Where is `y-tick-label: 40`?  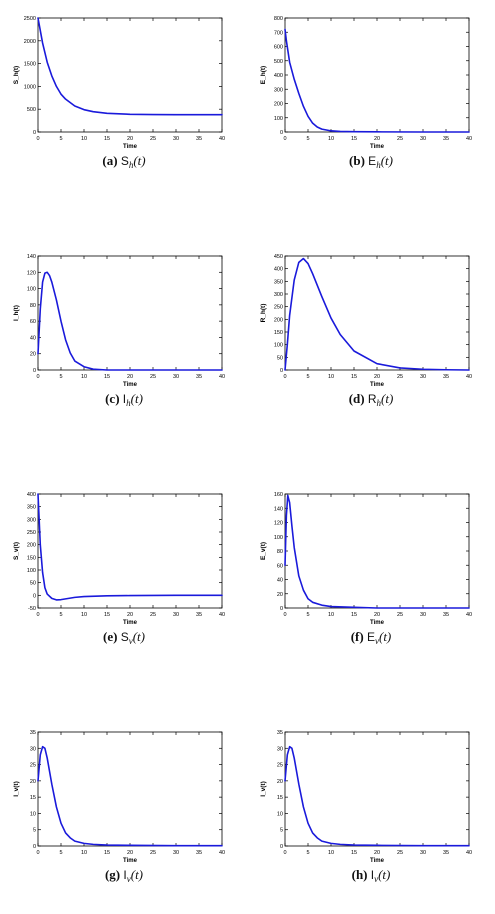
y-tick-label: 40 is located at coordinates (33, 338).